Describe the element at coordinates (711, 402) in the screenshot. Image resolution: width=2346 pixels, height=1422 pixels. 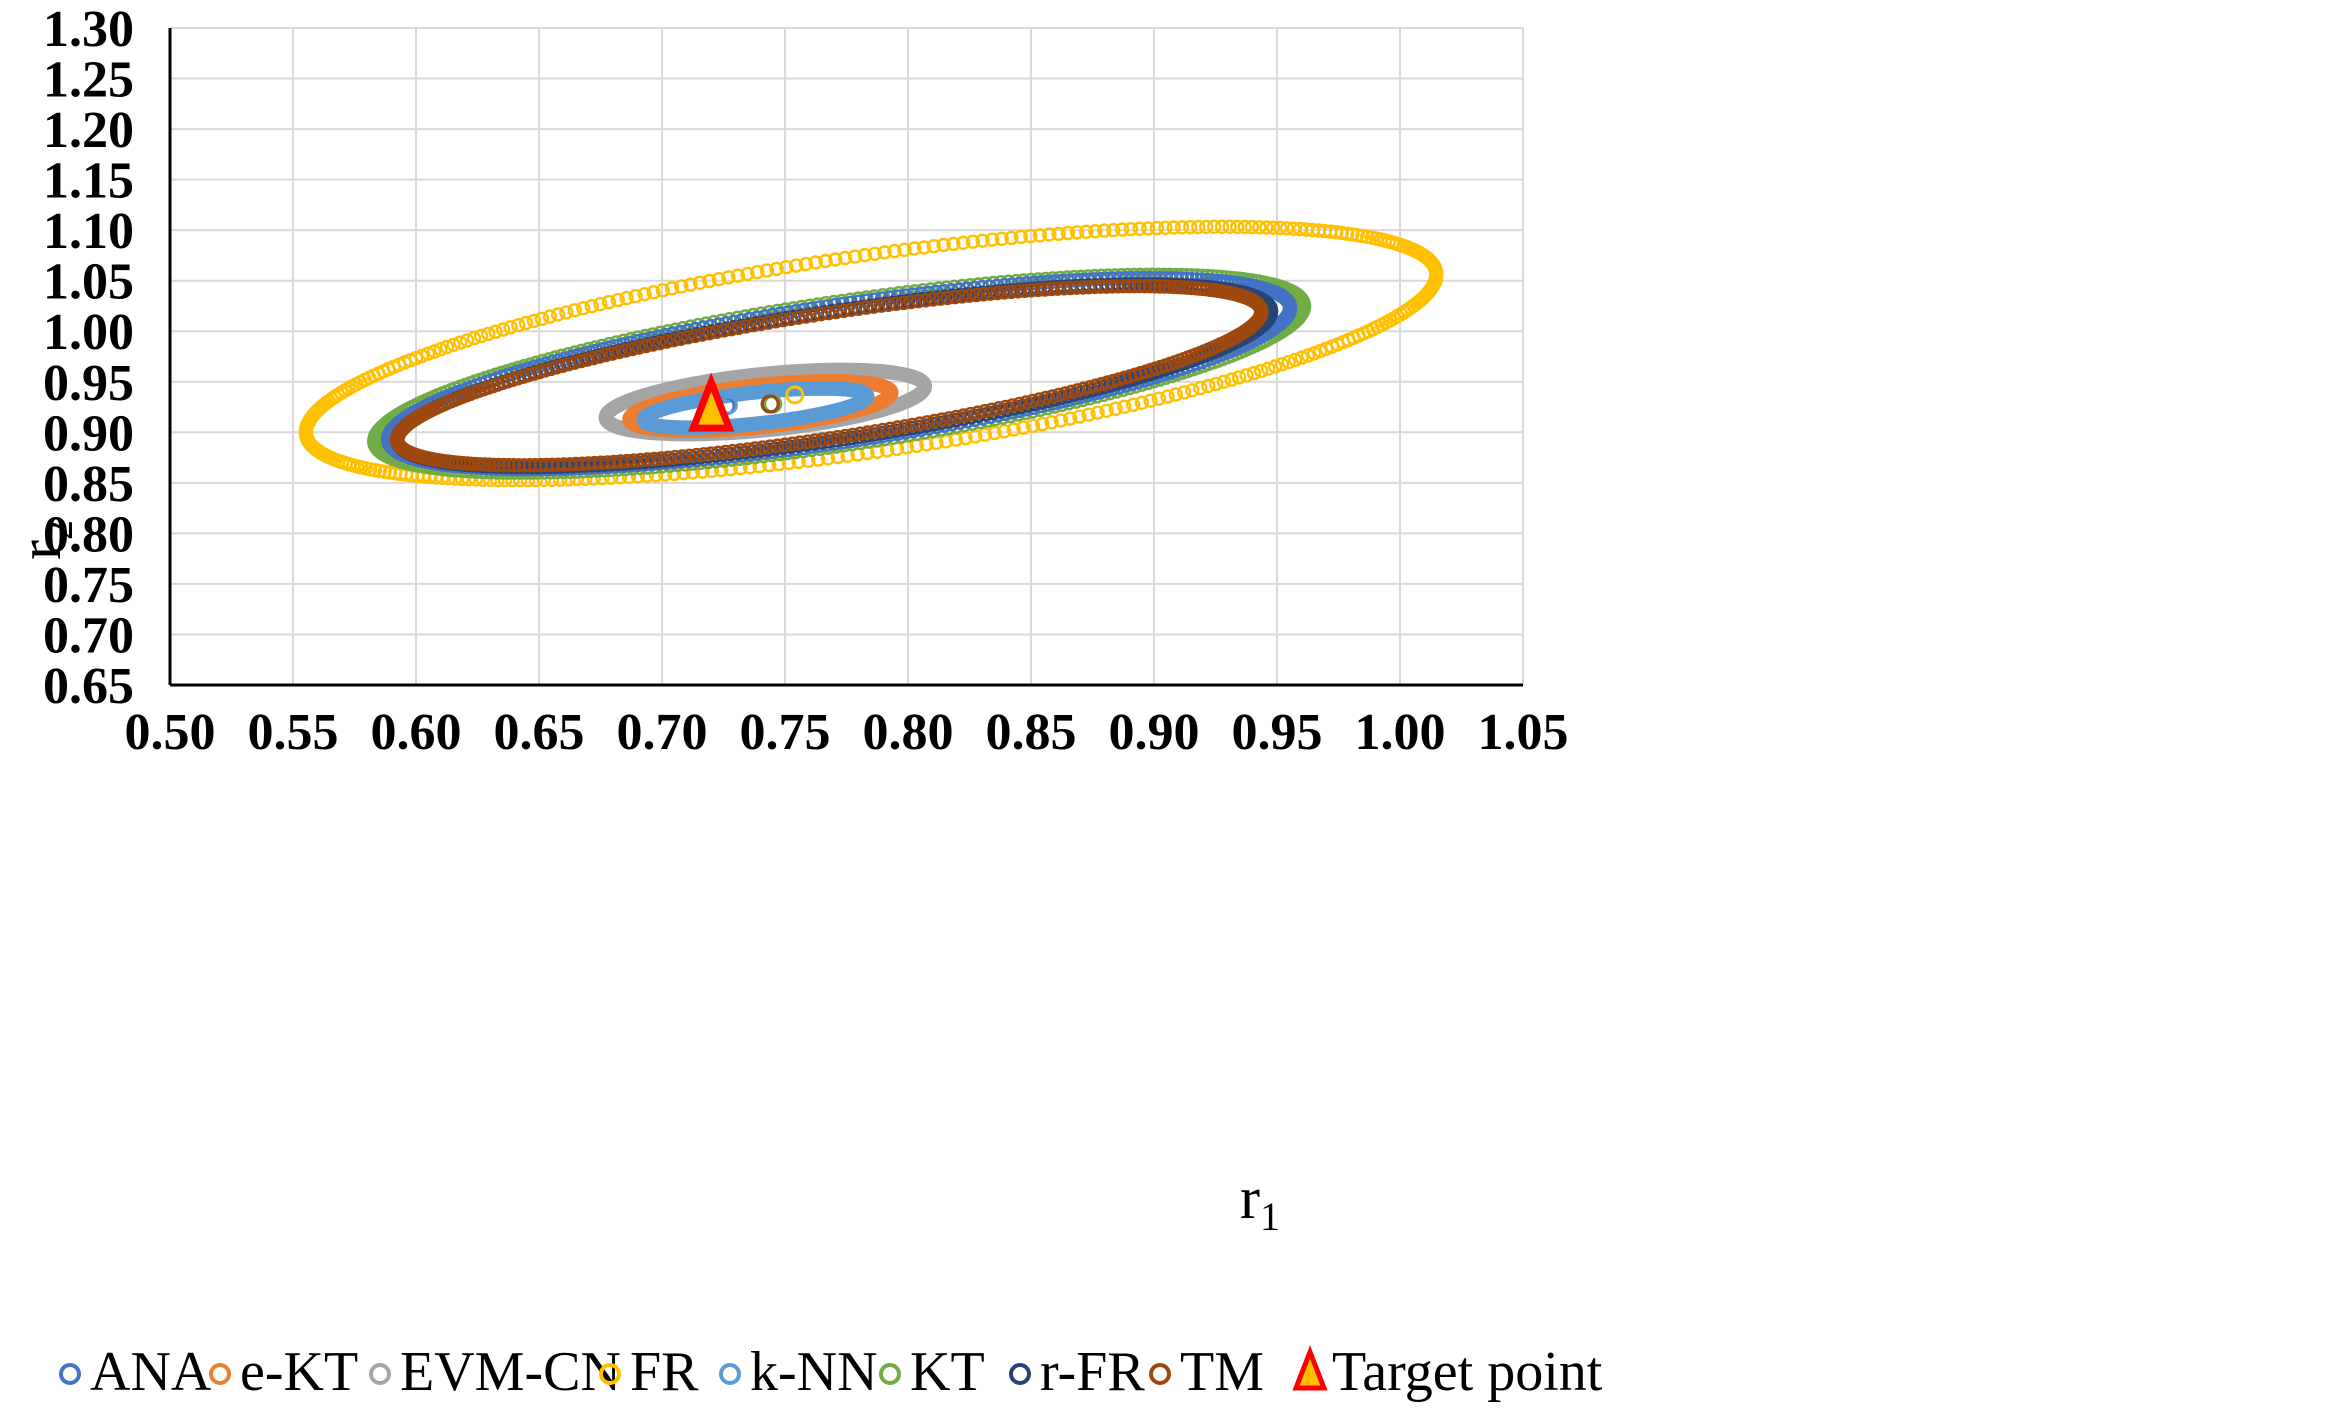
I see `target-point-marker` at that location.